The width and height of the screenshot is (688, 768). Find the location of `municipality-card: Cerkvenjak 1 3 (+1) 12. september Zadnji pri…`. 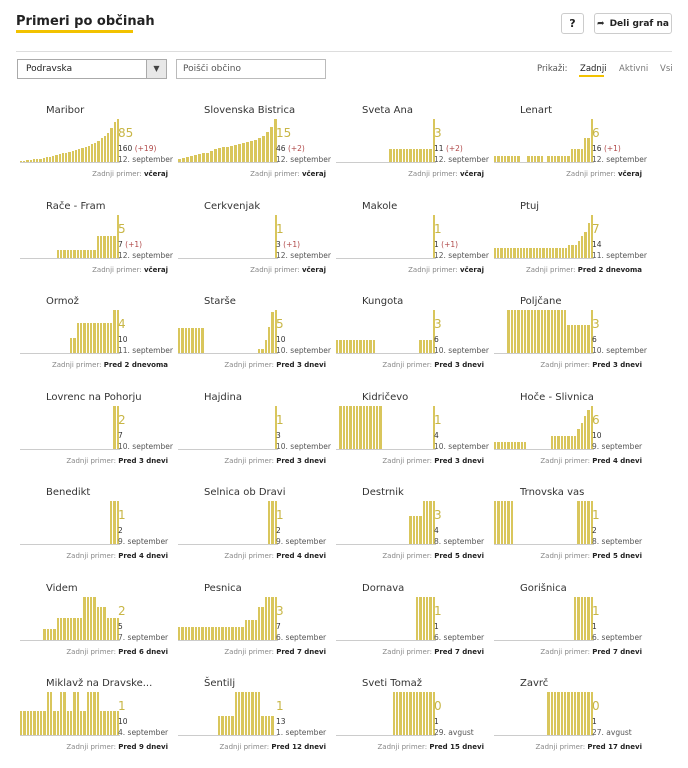

municipality-card: Cerkvenjak 1 3 (+1) 12. september Zadnji pri… is located at coordinates (253, 241).